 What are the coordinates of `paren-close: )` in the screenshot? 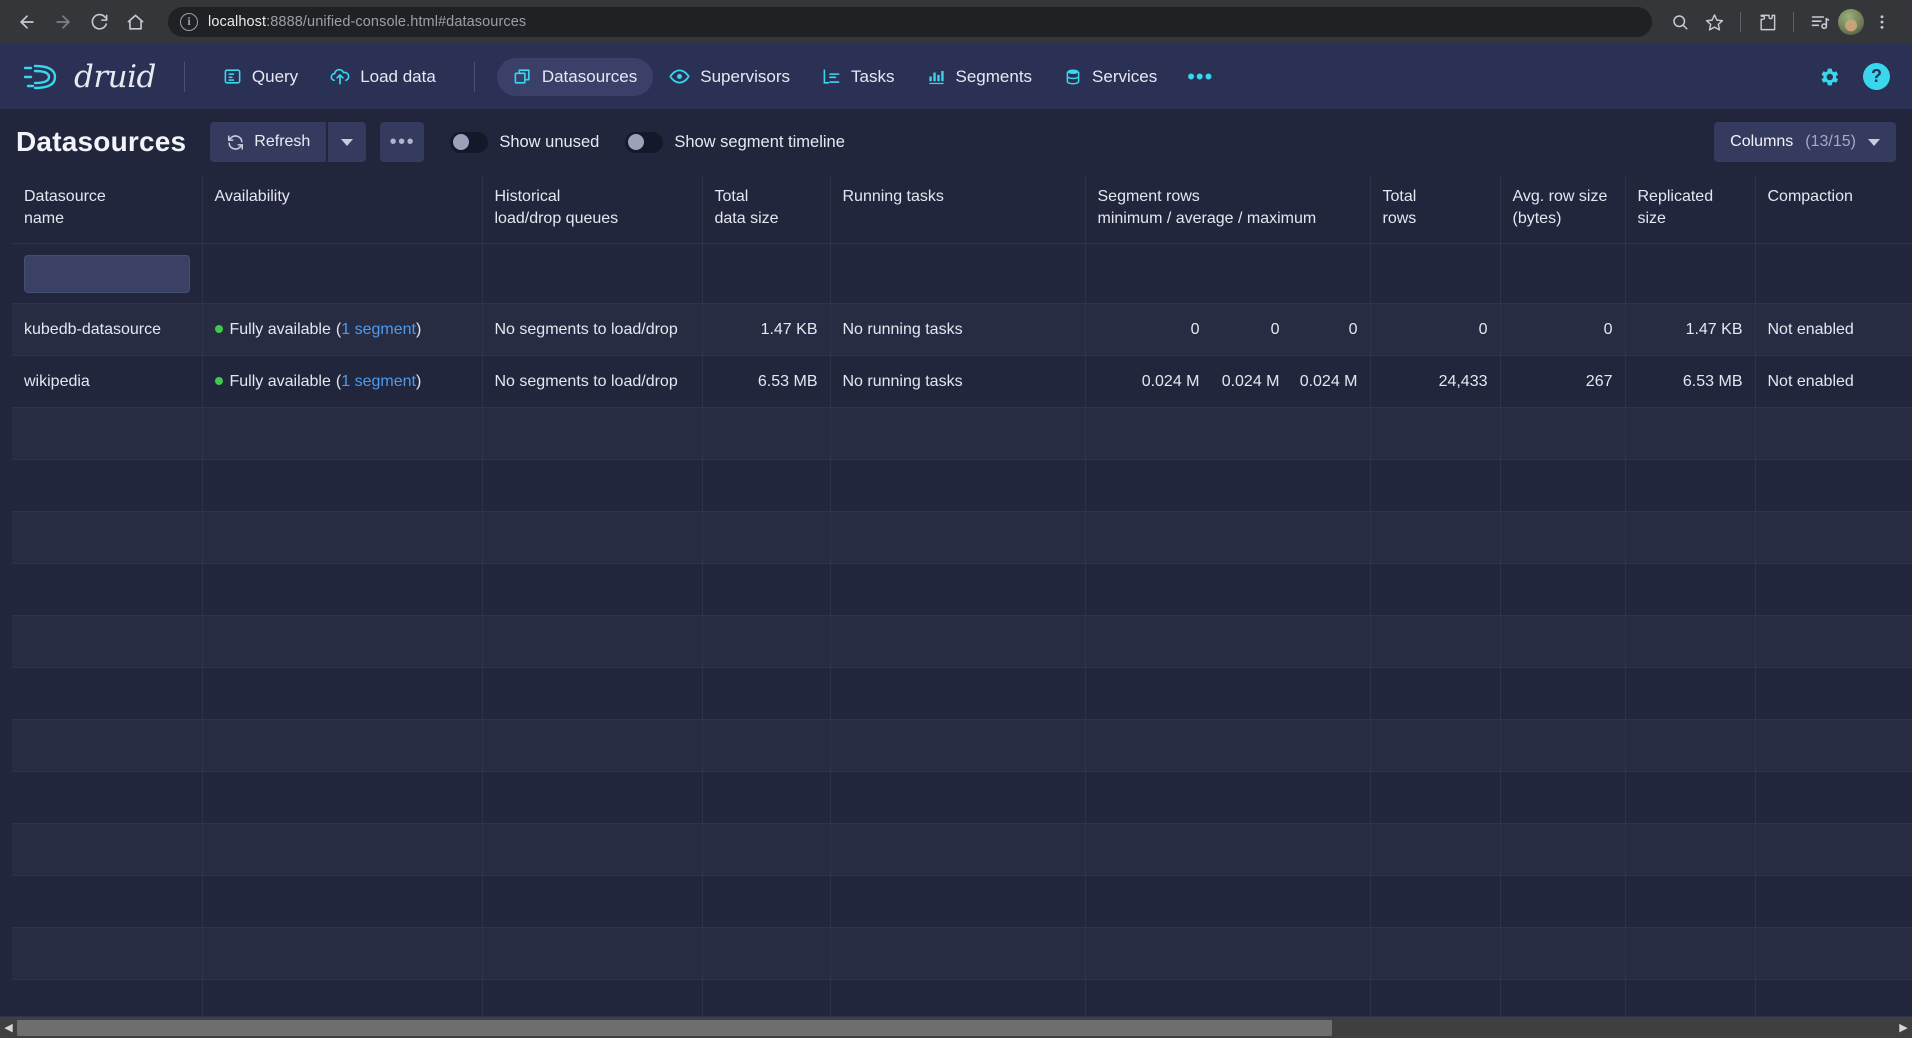 It's located at (418, 381).